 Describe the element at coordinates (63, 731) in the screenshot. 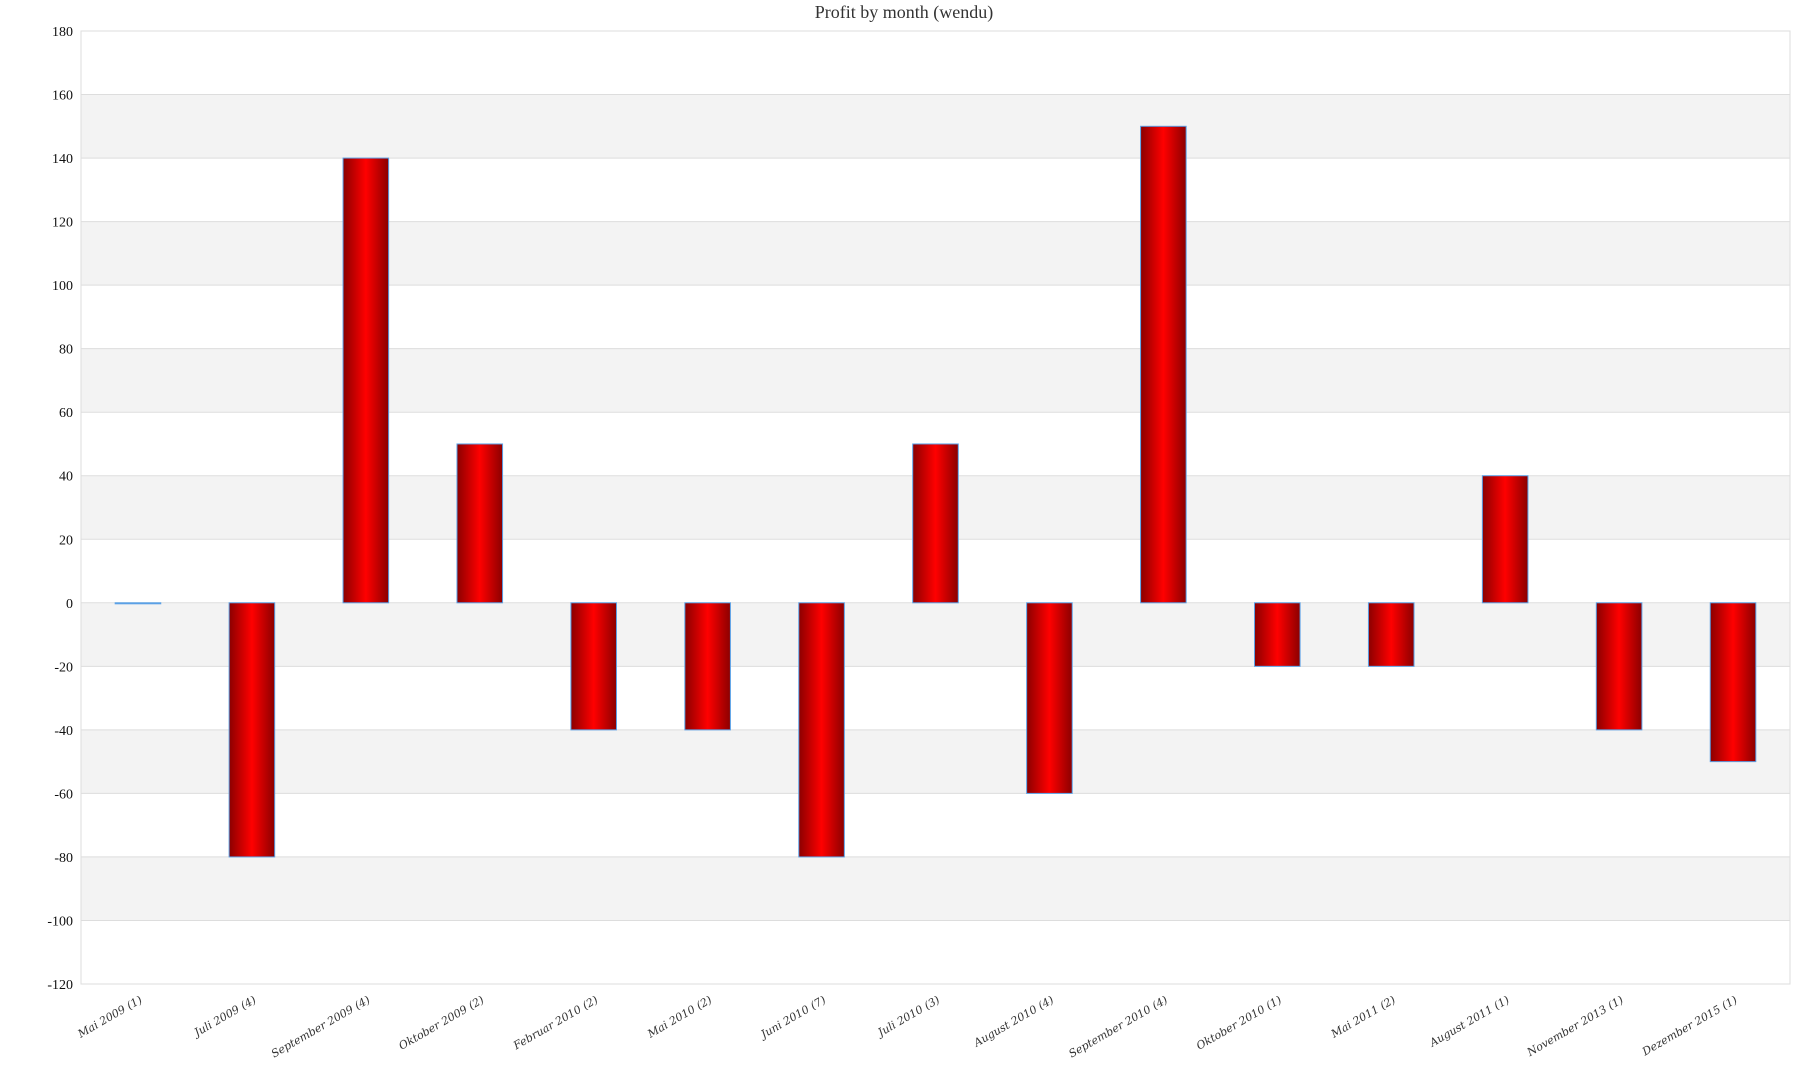

I see `y-tick-label: -40` at that location.